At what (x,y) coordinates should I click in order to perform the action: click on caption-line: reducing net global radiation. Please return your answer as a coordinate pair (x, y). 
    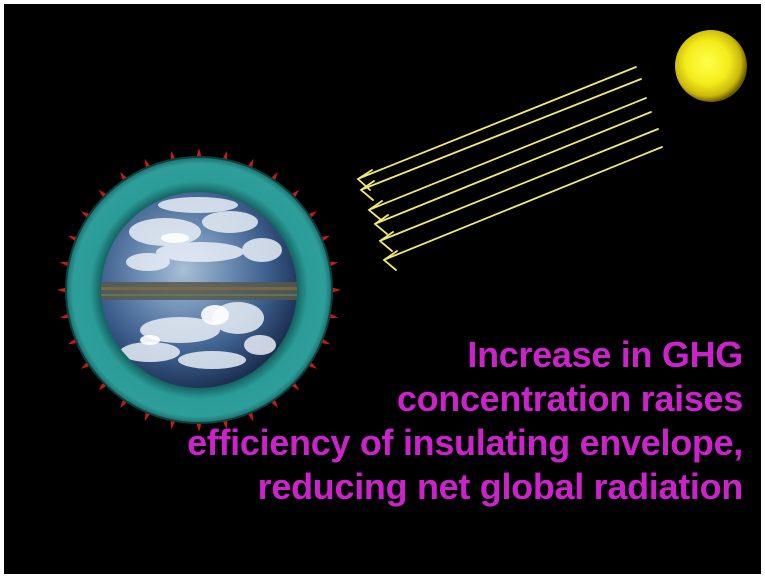
    Looking at the image, I should click on (500, 486).